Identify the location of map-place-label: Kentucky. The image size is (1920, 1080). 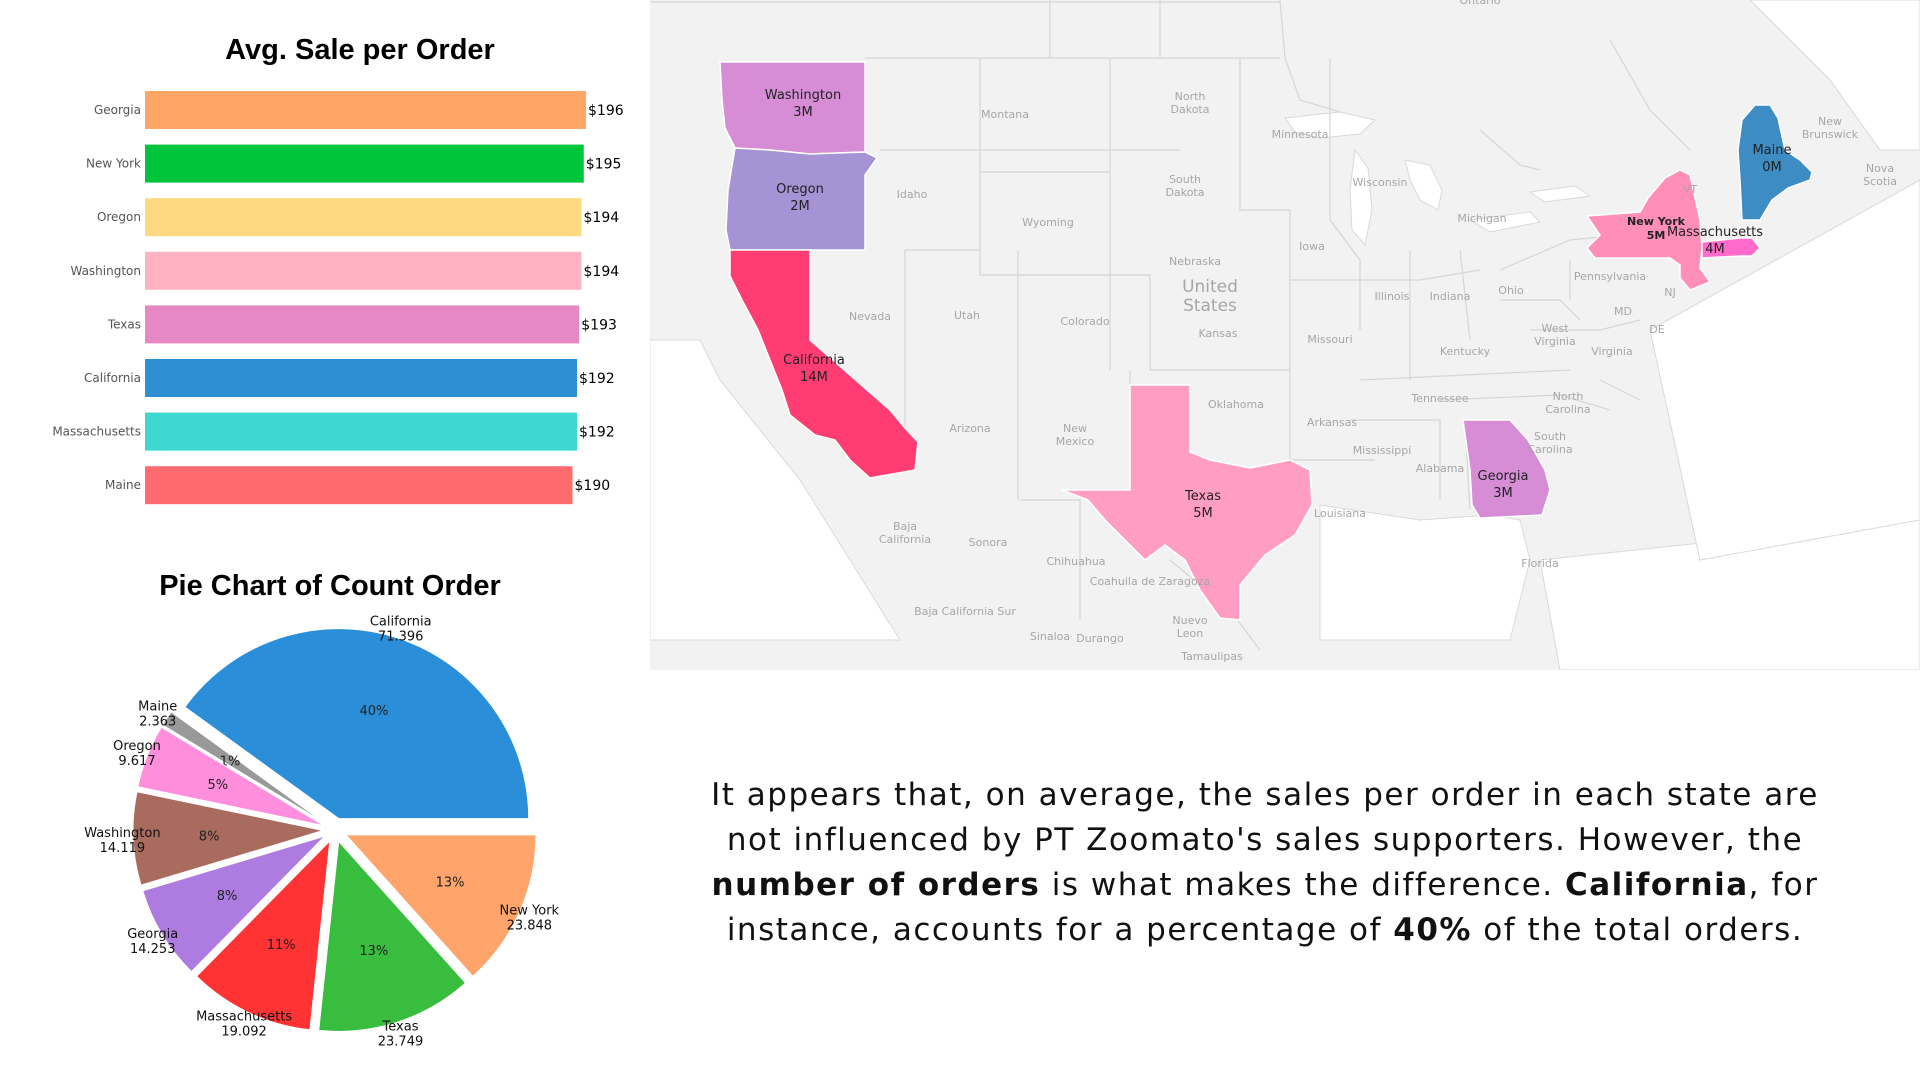
(1465, 351).